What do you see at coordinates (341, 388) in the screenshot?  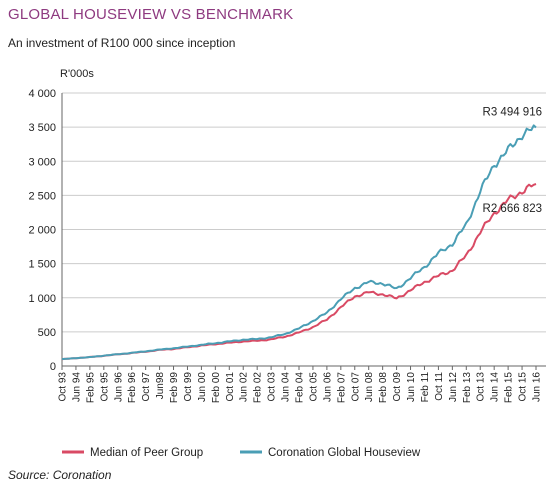 I see `x-tick-label: Feb 07` at bounding box center [341, 388].